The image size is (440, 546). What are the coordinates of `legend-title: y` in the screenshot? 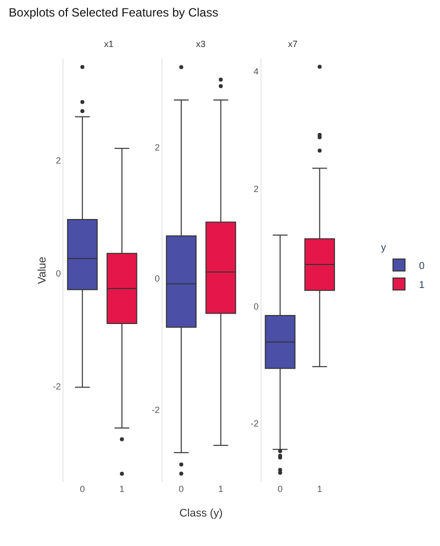 It's located at (383, 248).